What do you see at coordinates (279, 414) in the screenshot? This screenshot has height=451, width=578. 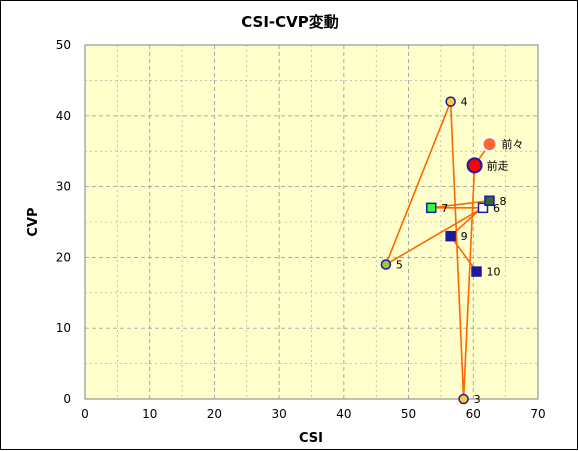 I see `x-tick-label: 30` at bounding box center [279, 414].